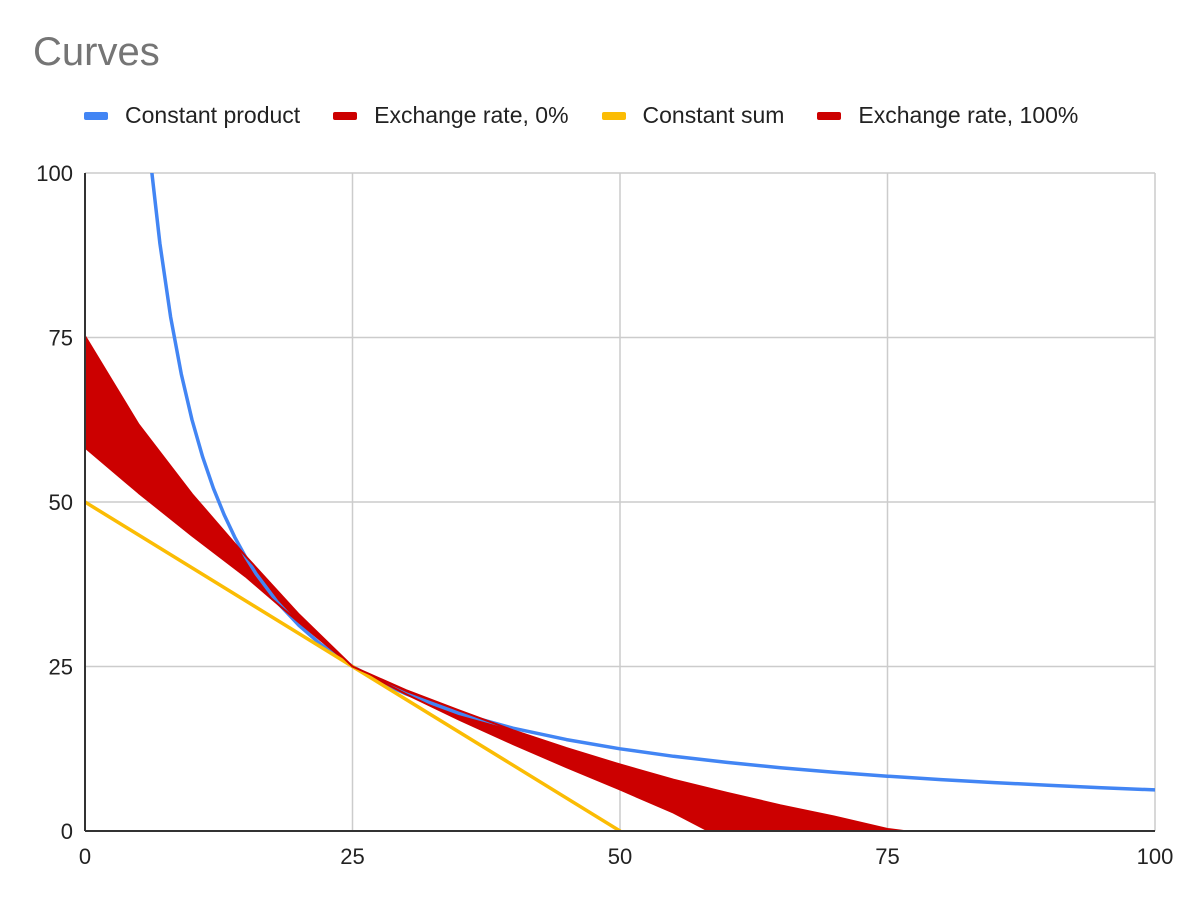 This screenshot has height=898, width=1190. Describe the element at coordinates (613, 115) in the screenshot. I see `legend-swatch-constant-sum` at that location.